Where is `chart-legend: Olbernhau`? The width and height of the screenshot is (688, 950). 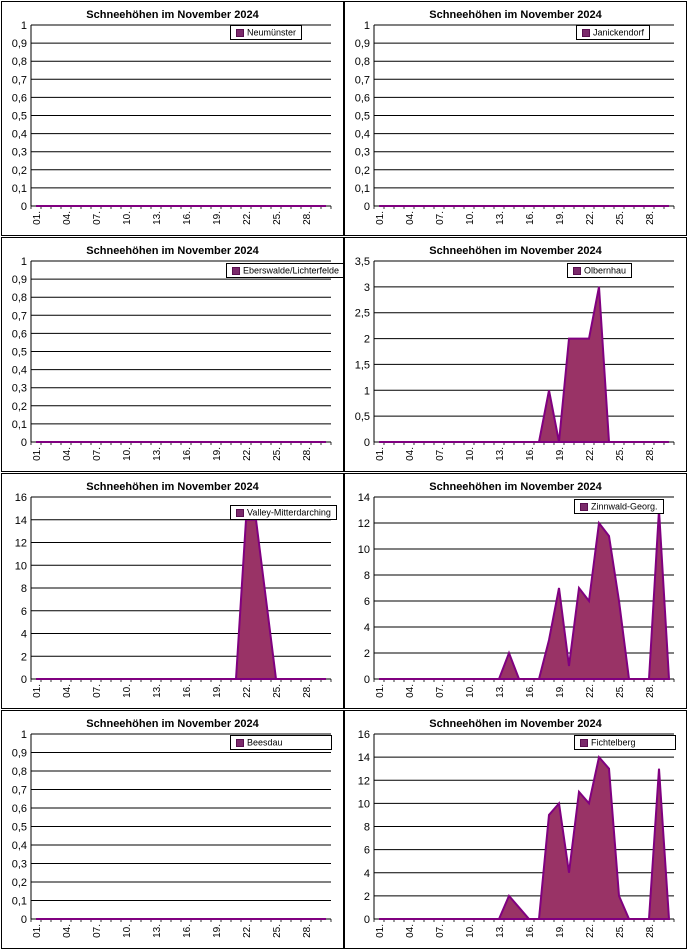 chart-legend: Olbernhau is located at coordinates (600, 270).